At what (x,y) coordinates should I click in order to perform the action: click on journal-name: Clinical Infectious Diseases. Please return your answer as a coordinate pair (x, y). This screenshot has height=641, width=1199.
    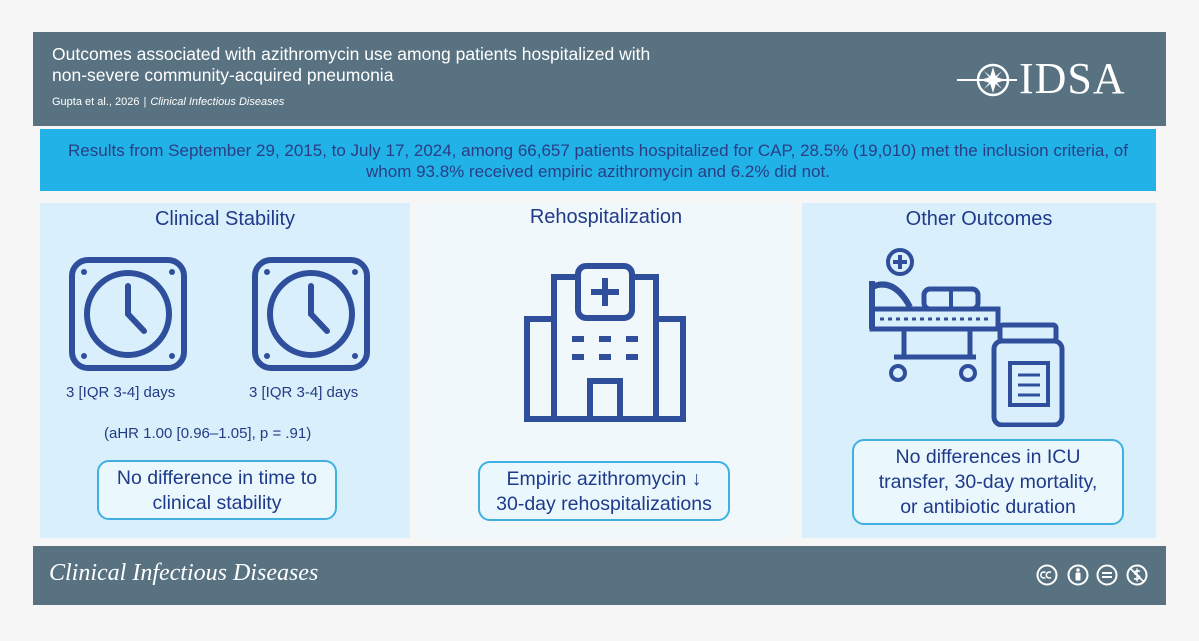
    Looking at the image, I should click on (184, 573).